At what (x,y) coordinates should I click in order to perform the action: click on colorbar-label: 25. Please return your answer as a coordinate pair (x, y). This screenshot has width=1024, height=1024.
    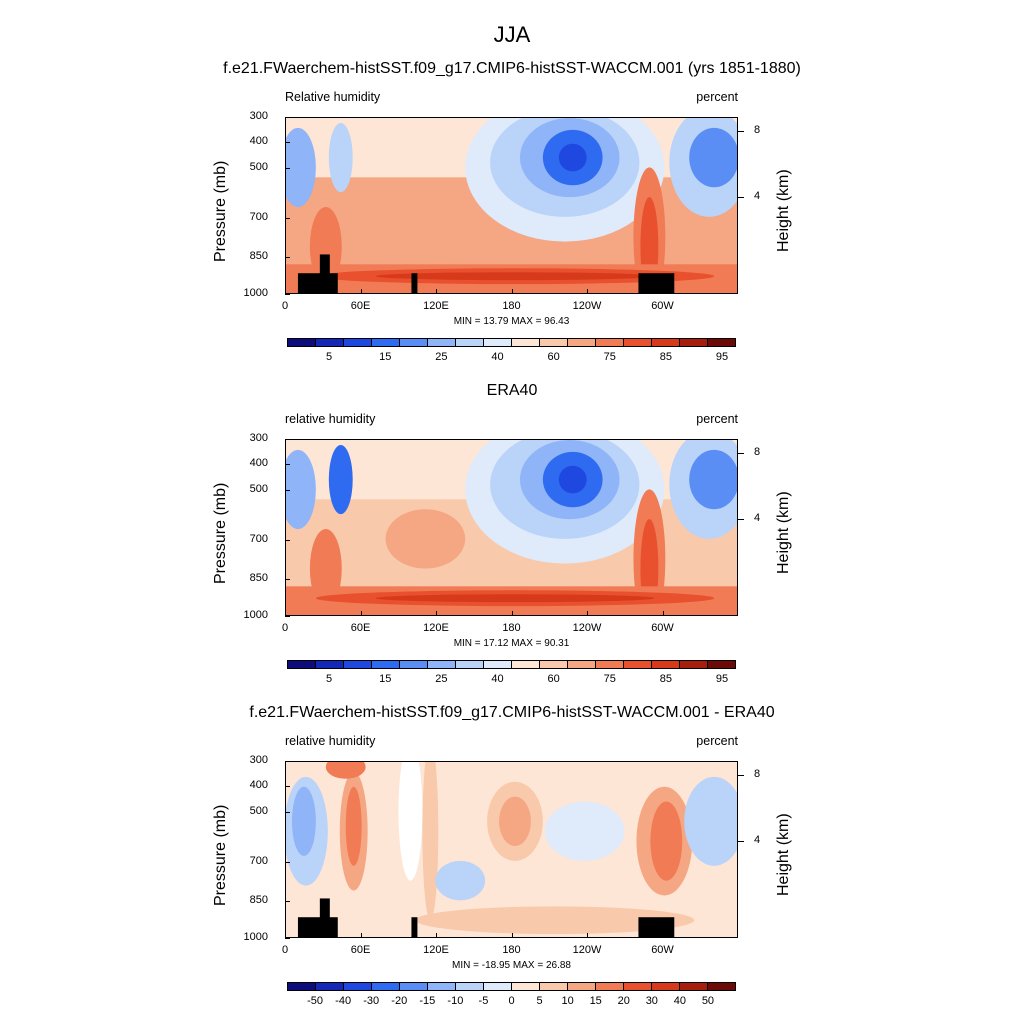
    Looking at the image, I should click on (441, 679).